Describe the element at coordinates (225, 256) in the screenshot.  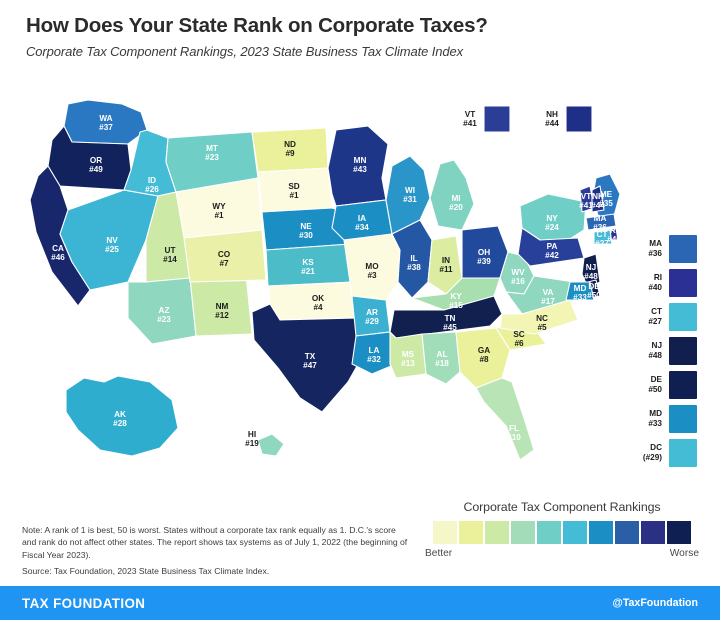
I see `state-co` at that location.